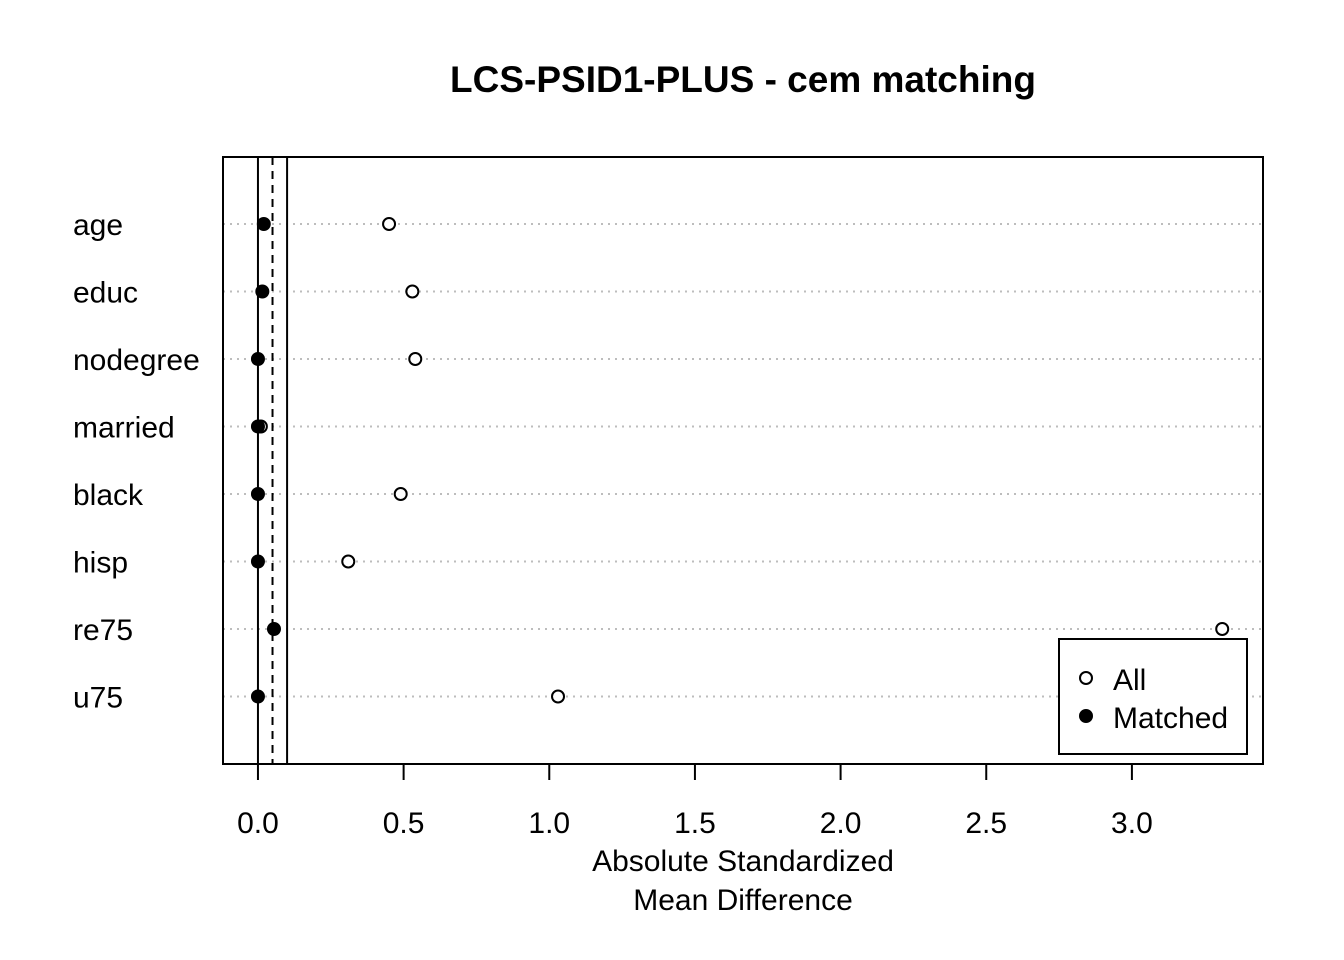  Describe the element at coordinates (1222, 629) in the screenshot. I see `point-all-re75` at that location.